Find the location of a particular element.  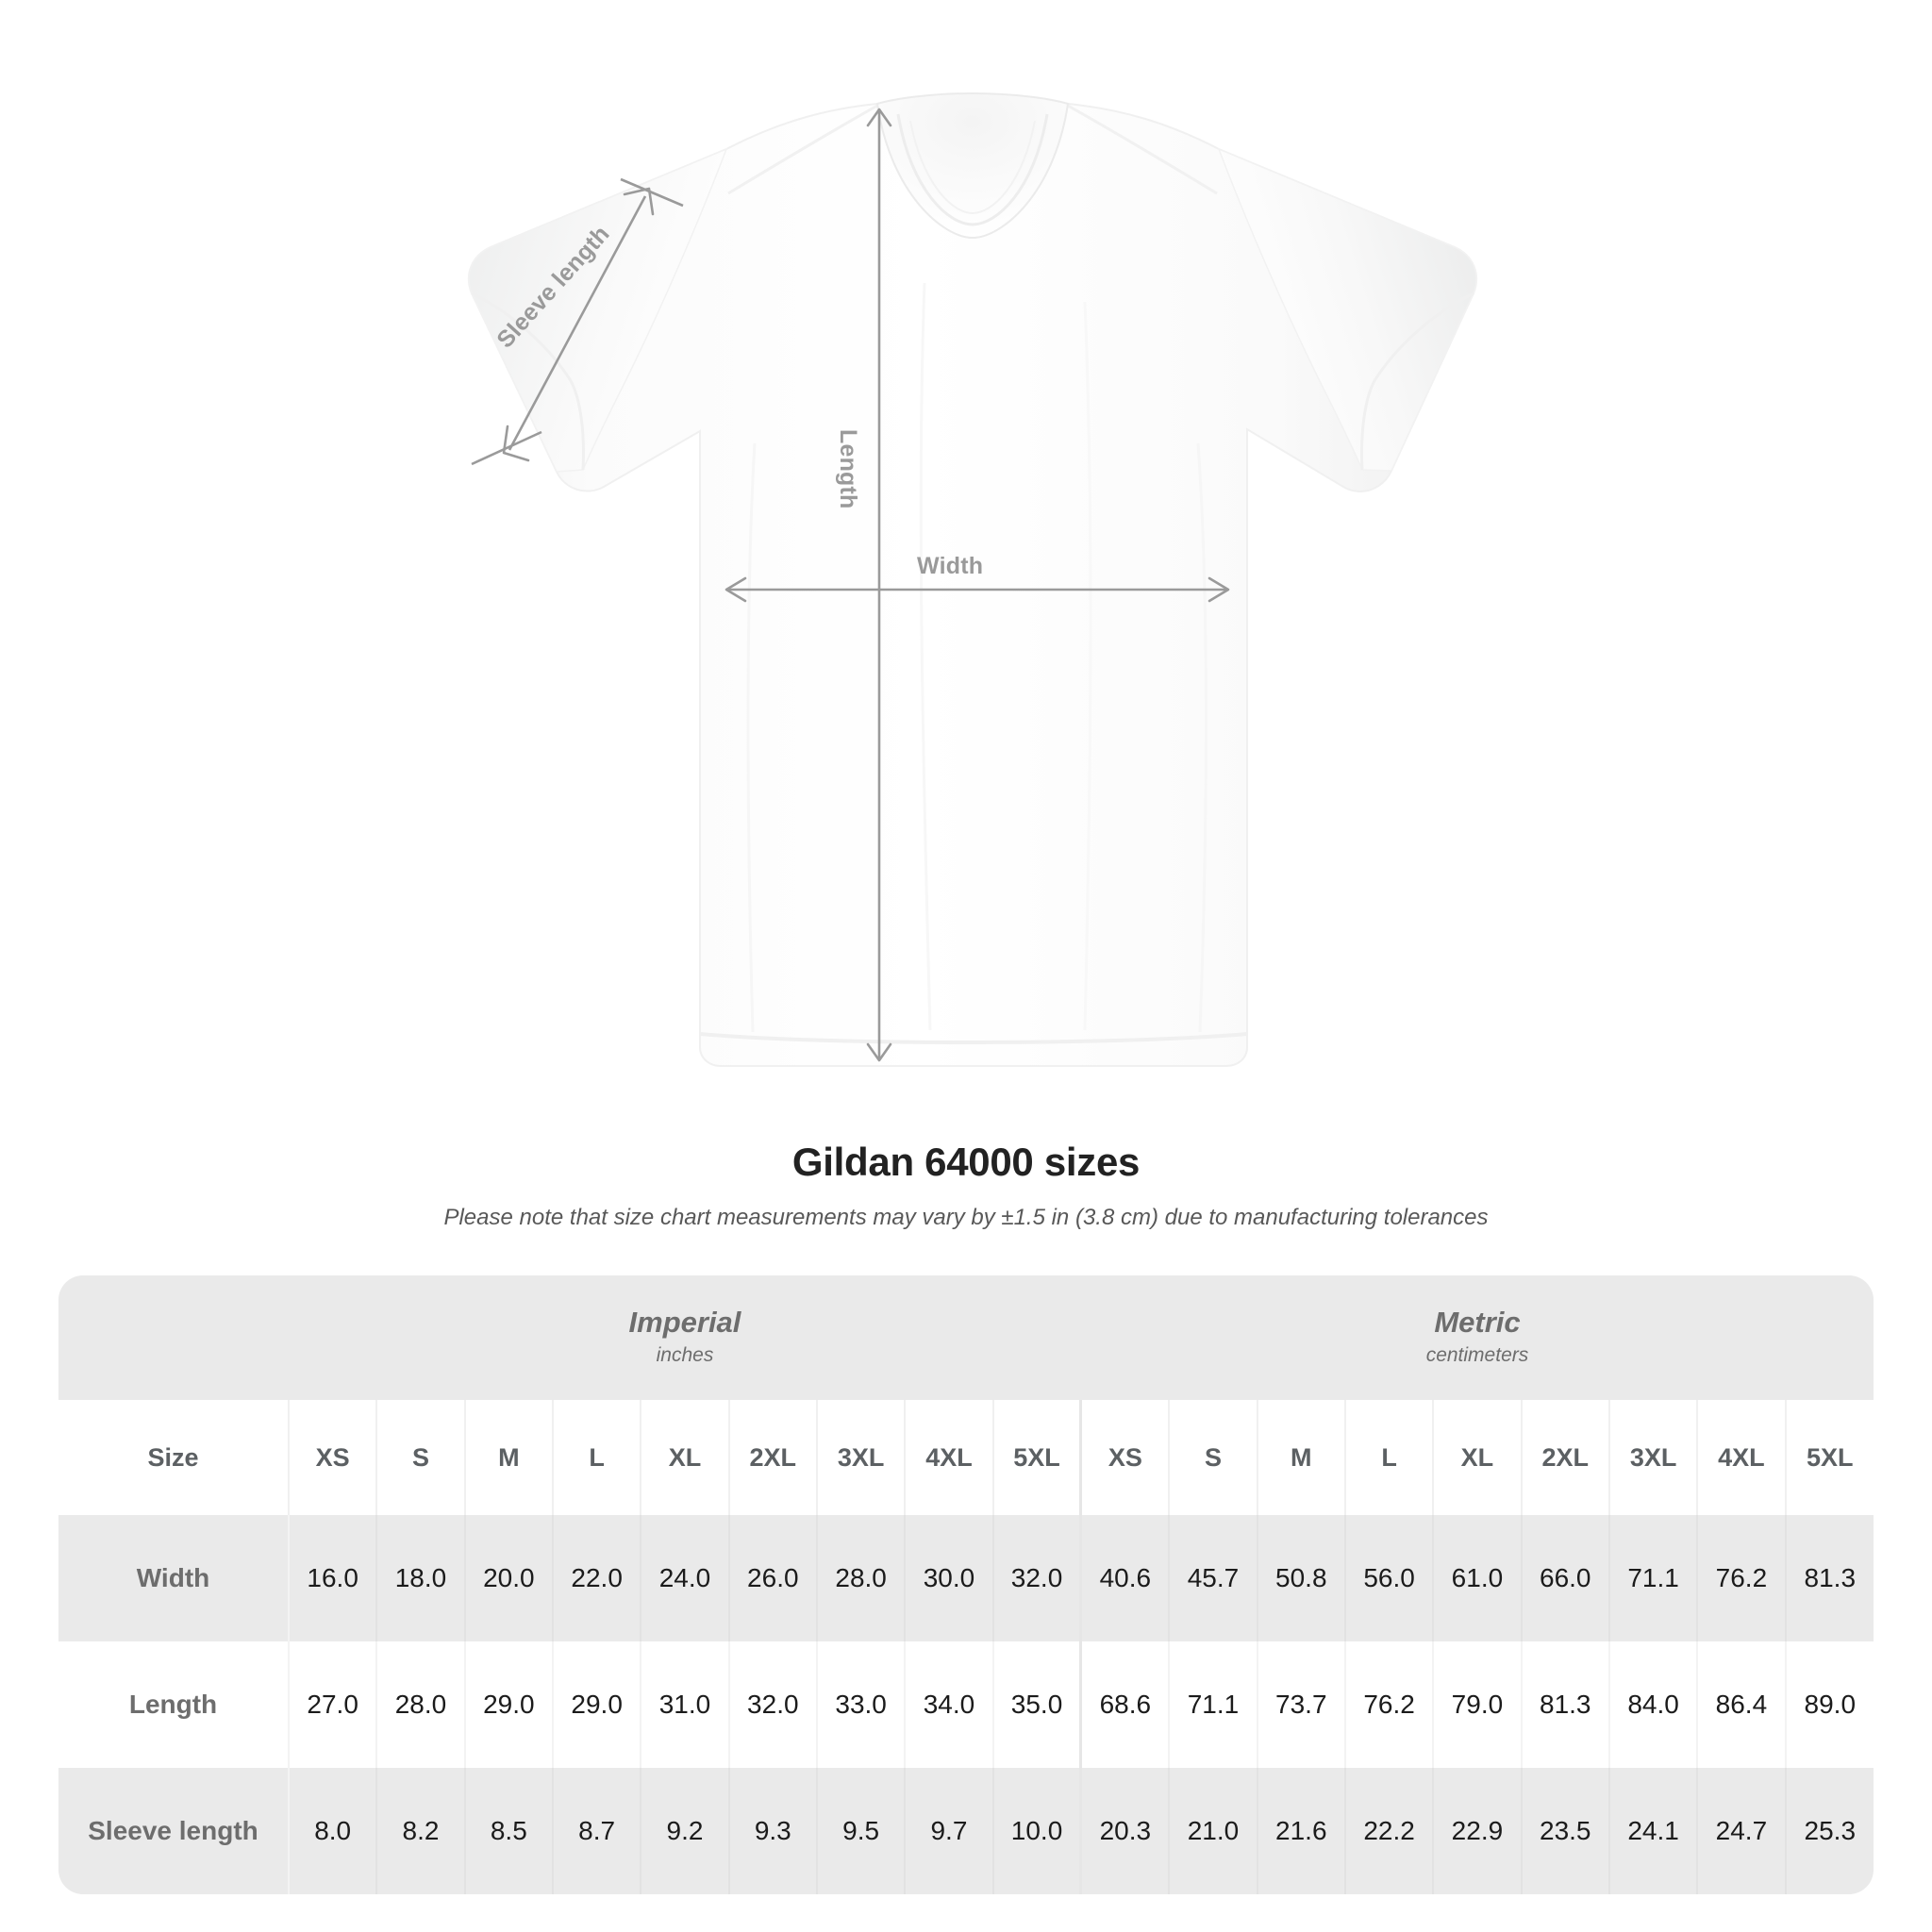

cell-width-3xl-in: 28.0 is located at coordinates (861, 1578).